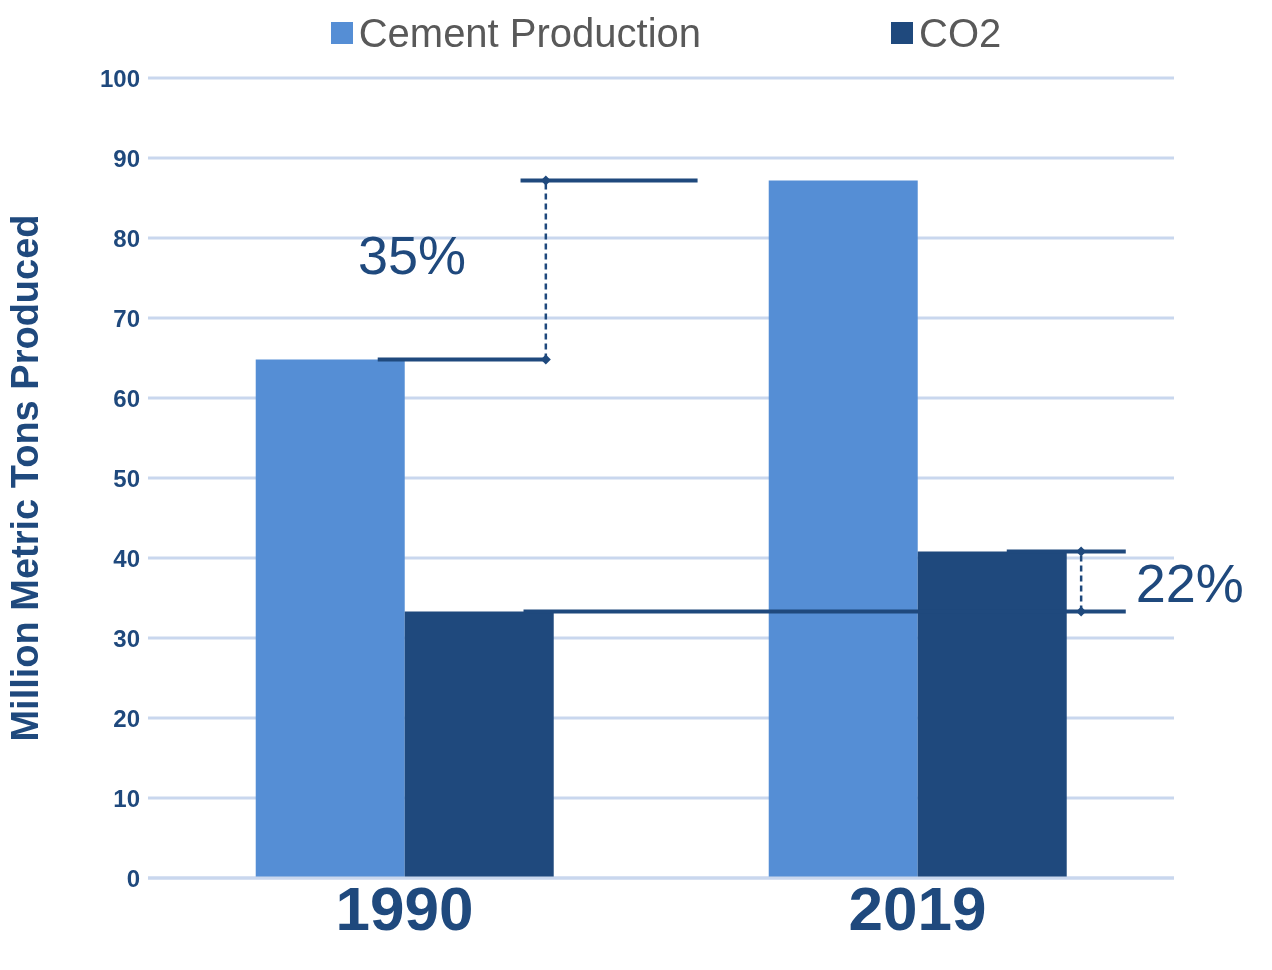 This screenshot has width=1272, height=970. I want to click on legend-label: CO2, so click(960, 33).